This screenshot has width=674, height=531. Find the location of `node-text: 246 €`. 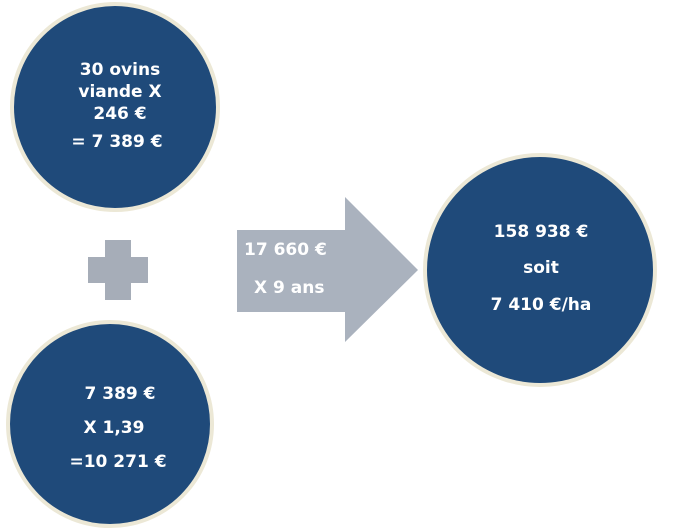

node-text: 246 € is located at coordinates (119, 114).